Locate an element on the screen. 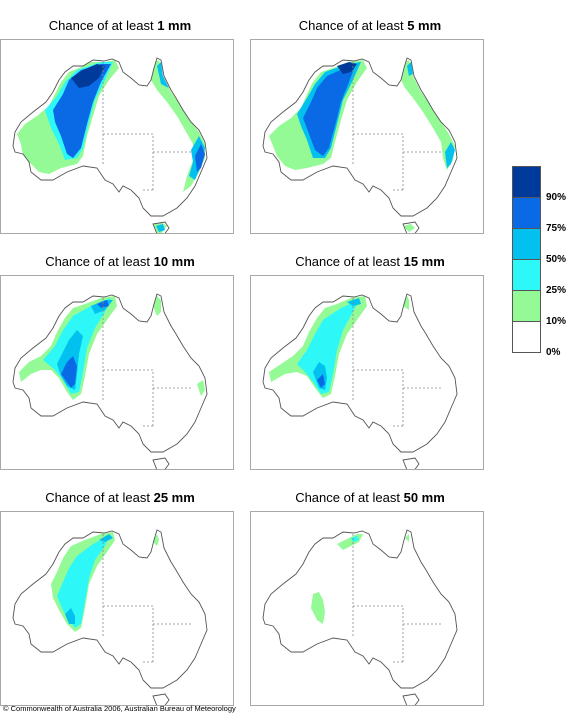 The height and width of the screenshot is (716, 570). legend-label-10: 10% is located at coordinates (556, 321).